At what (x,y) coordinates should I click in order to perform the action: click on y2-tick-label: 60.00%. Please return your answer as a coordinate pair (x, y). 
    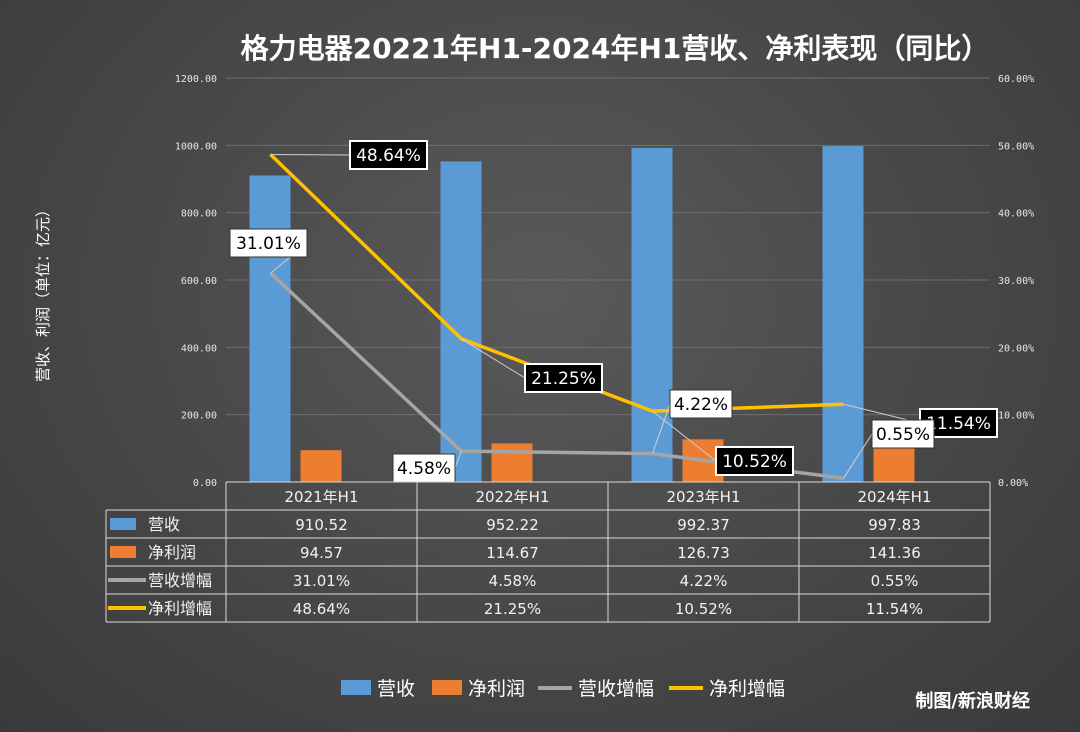
    Looking at the image, I should click on (1016, 79).